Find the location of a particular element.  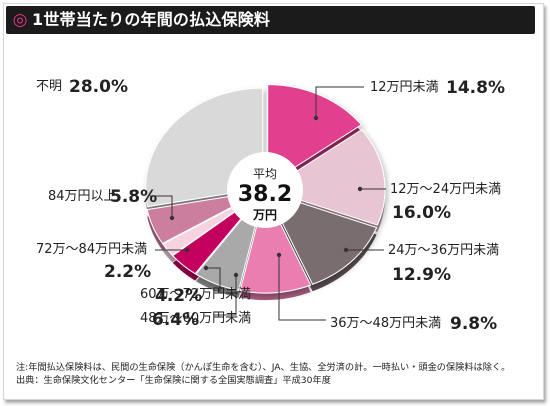

source-note: 出典：生命保険文化センター「生命保険に関する全国実態調査」平成30年度 is located at coordinates (173, 380).